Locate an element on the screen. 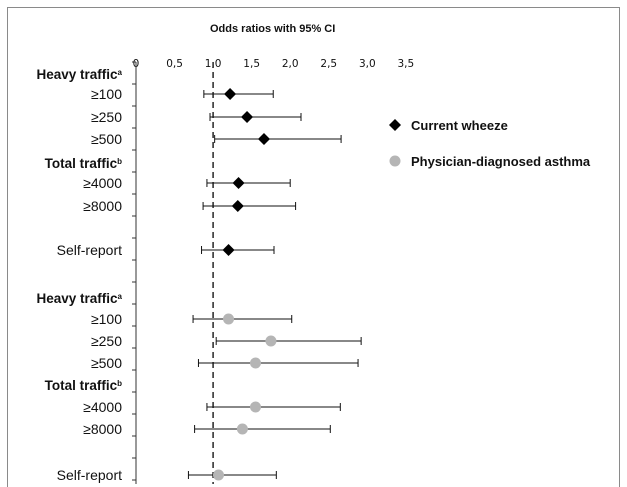  legend-label: Physician-diagnosed asthma is located at coordinates (501, 161).